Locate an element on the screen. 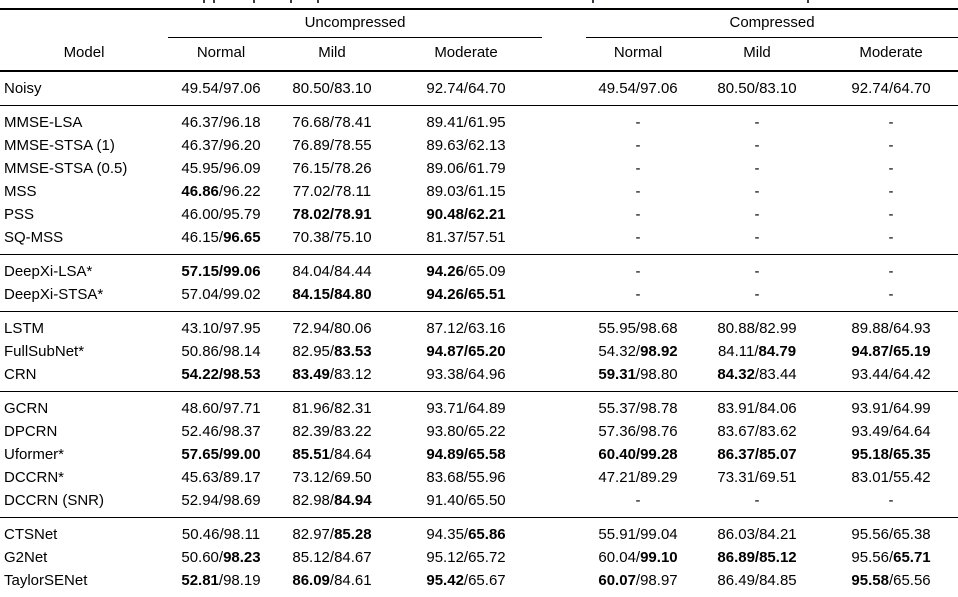 This screenshot has width=958, height=597. metric-cell: 95.56/65.38 is located at coordinates (891, 534).